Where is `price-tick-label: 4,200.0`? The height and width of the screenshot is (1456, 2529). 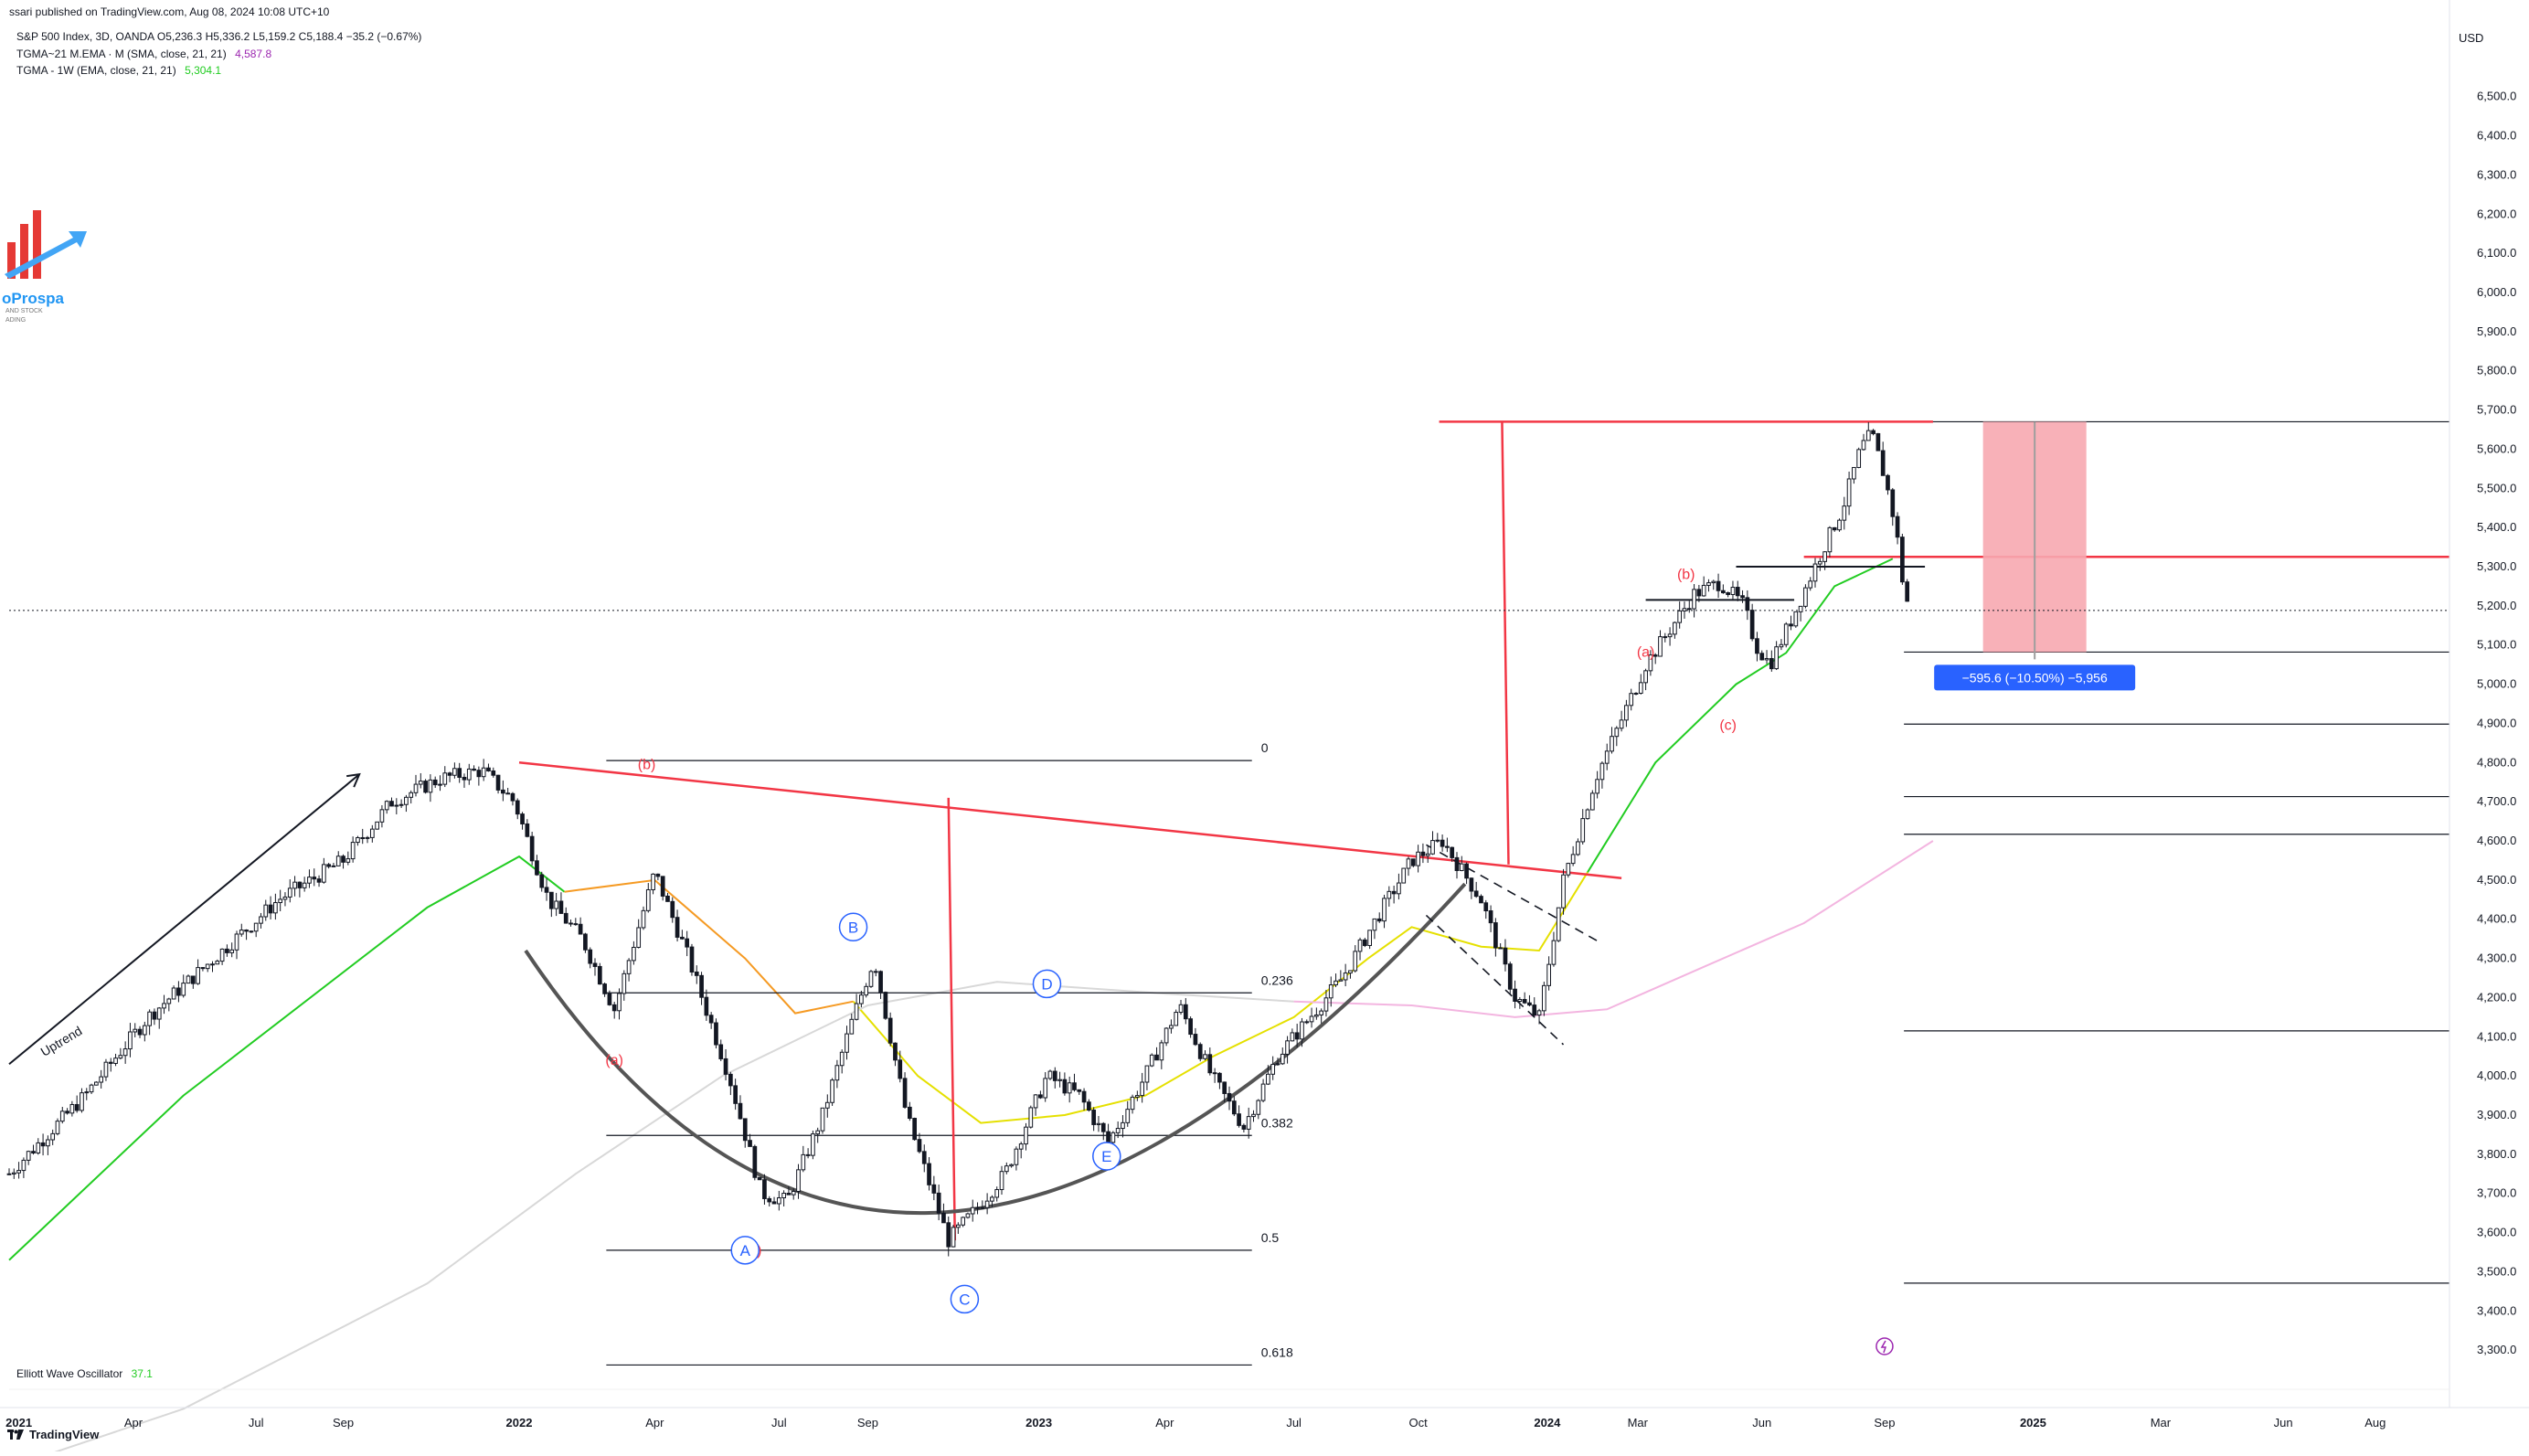
price-tick-label: 4,200.0 is located at coordinates (2496, 997).